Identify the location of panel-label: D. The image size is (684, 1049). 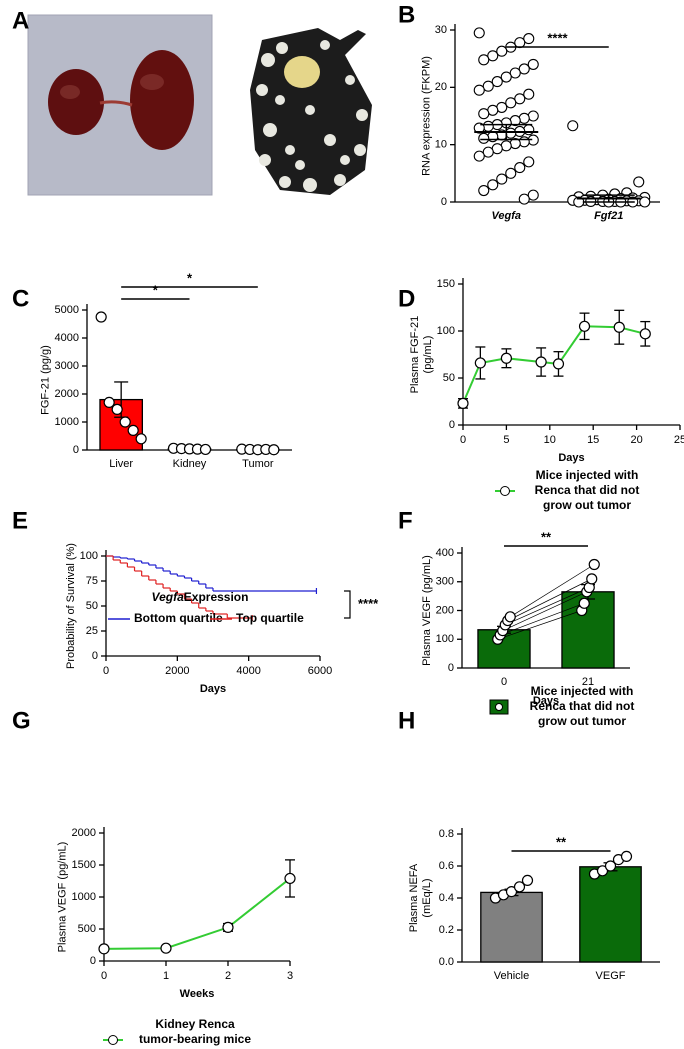
(406, 298).